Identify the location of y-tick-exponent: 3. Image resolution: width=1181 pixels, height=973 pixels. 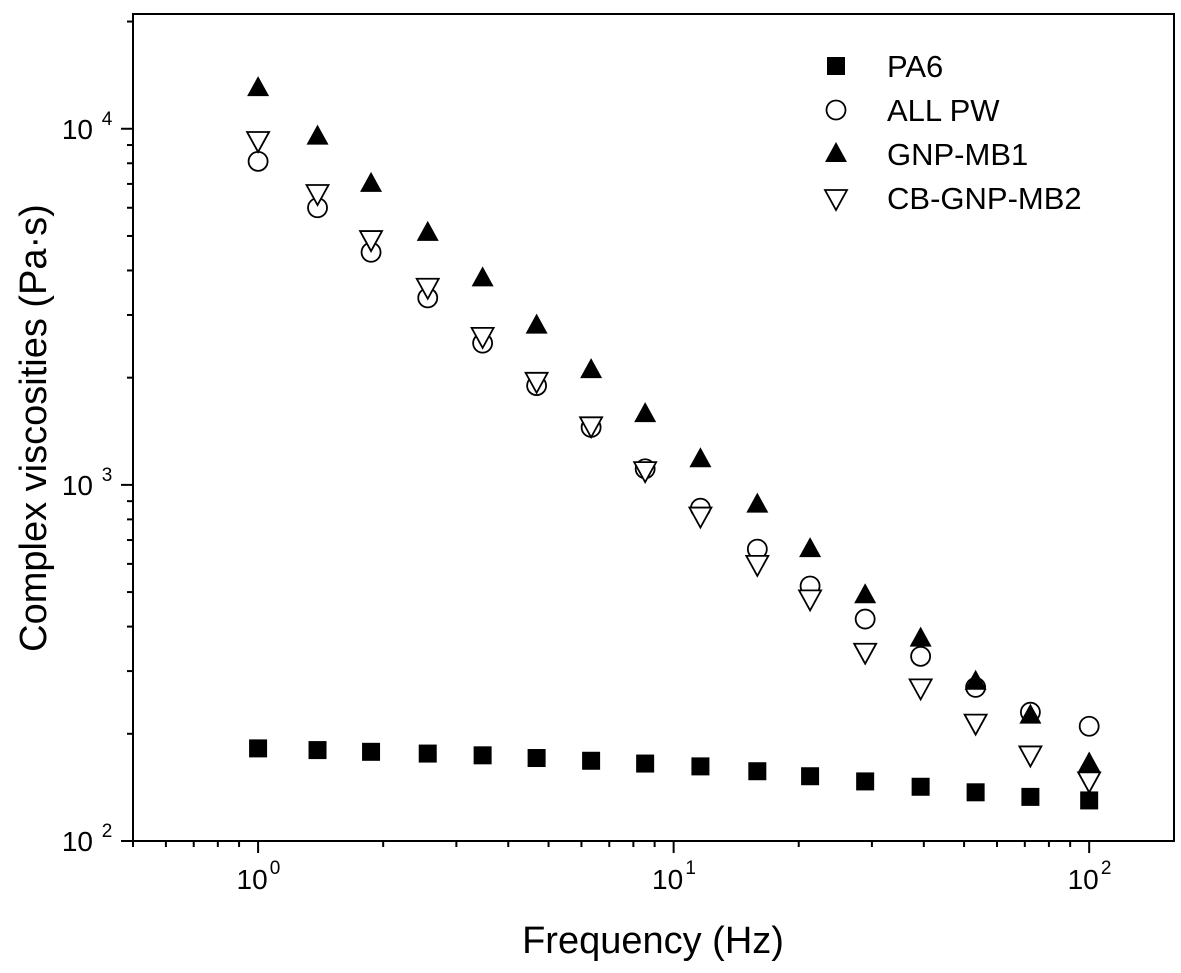
(107, 475).